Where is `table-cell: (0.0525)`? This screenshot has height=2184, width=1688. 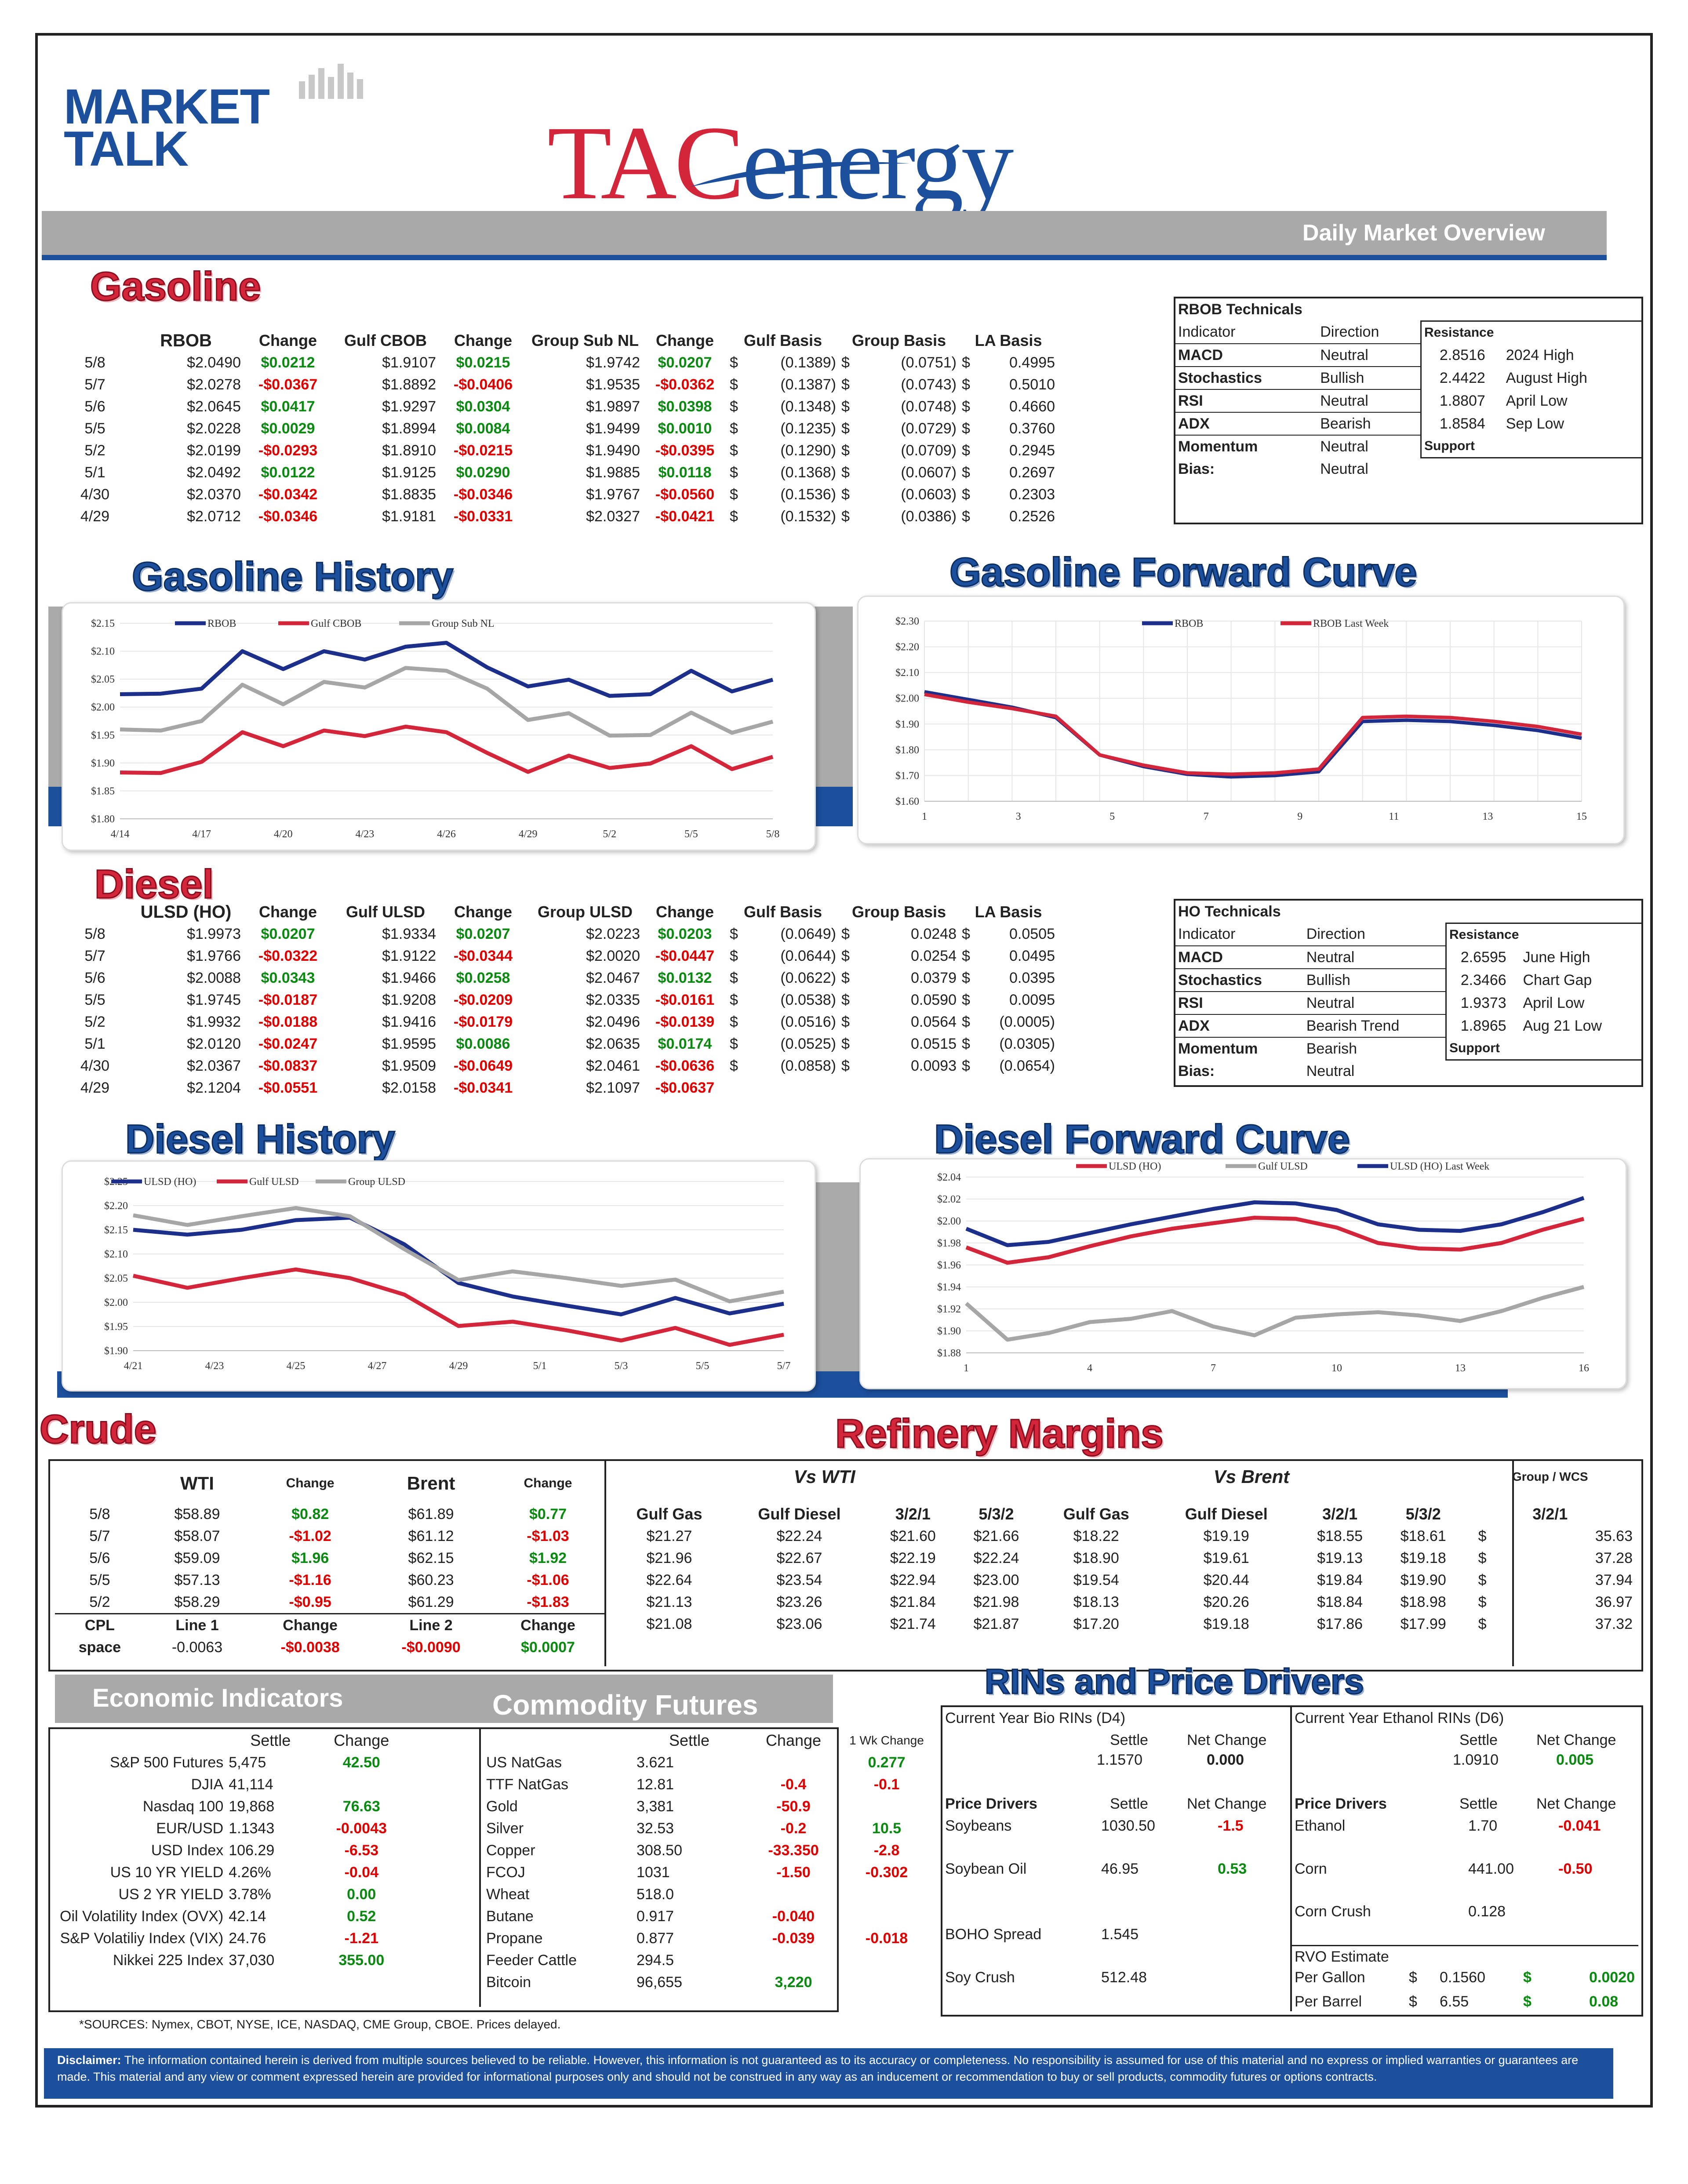 table-cell: (0.0525) is located at coordinates (808, 1043).